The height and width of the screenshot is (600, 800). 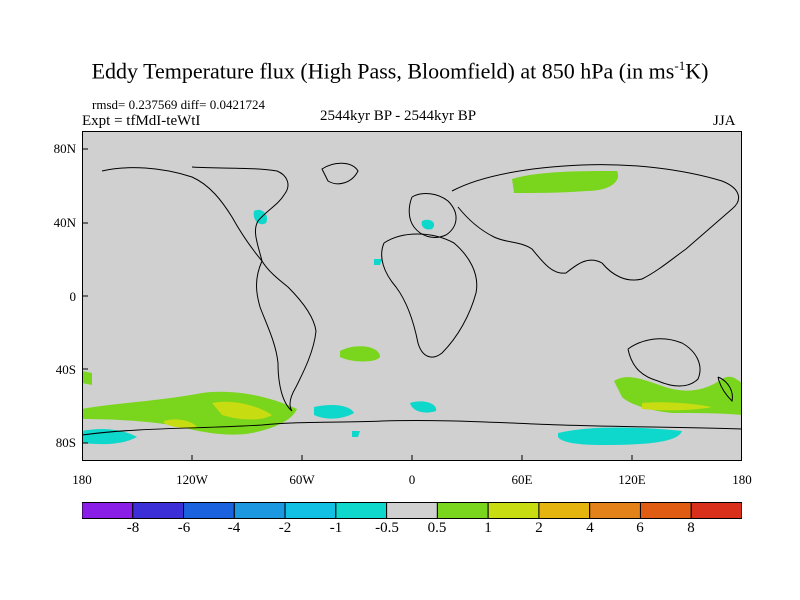 What do you see at coordinates (378, 262) in the screenshot?
I see `atlantic-small-anomaly` at bounding box center [378, 262].